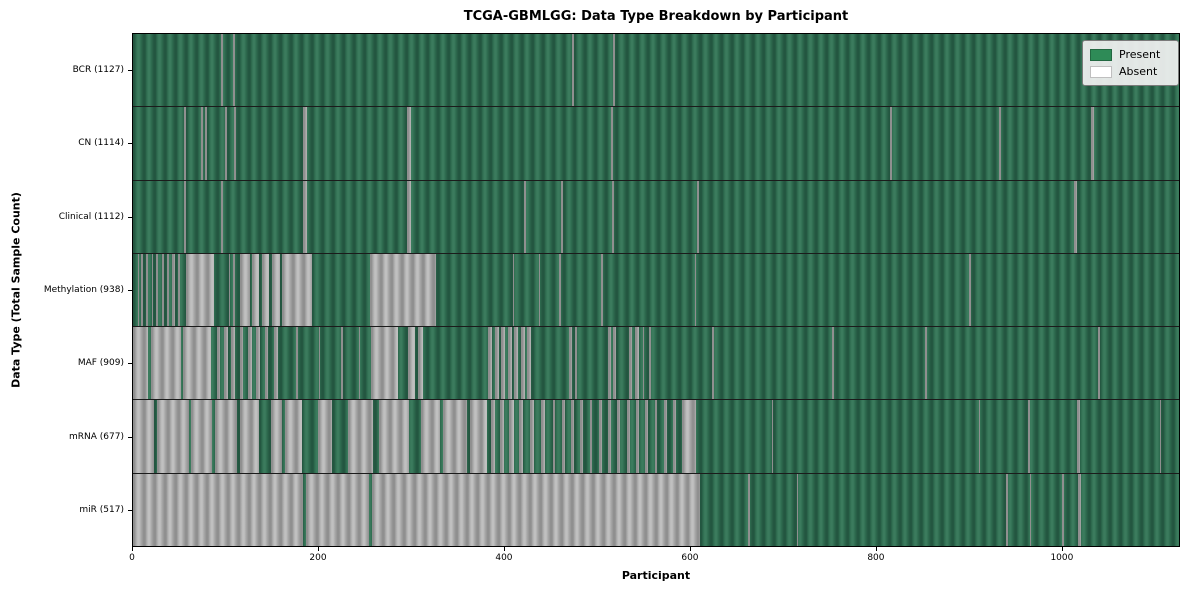 The width and height of the screenshot is (1200, 600). What do you see at coordinates (101, 510) in the screenshot?
I see `y-tick-label: miR (517)` at bounding box center [101, 510].